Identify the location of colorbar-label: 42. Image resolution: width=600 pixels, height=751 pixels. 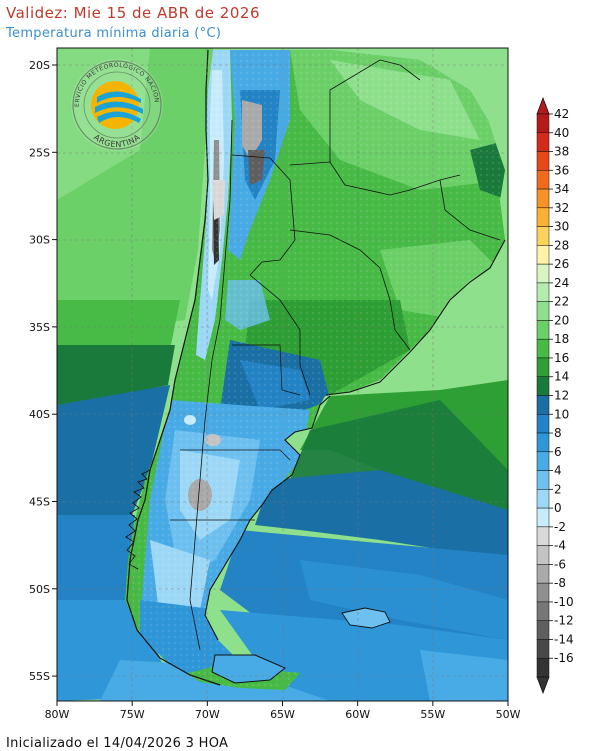
(561, 114).